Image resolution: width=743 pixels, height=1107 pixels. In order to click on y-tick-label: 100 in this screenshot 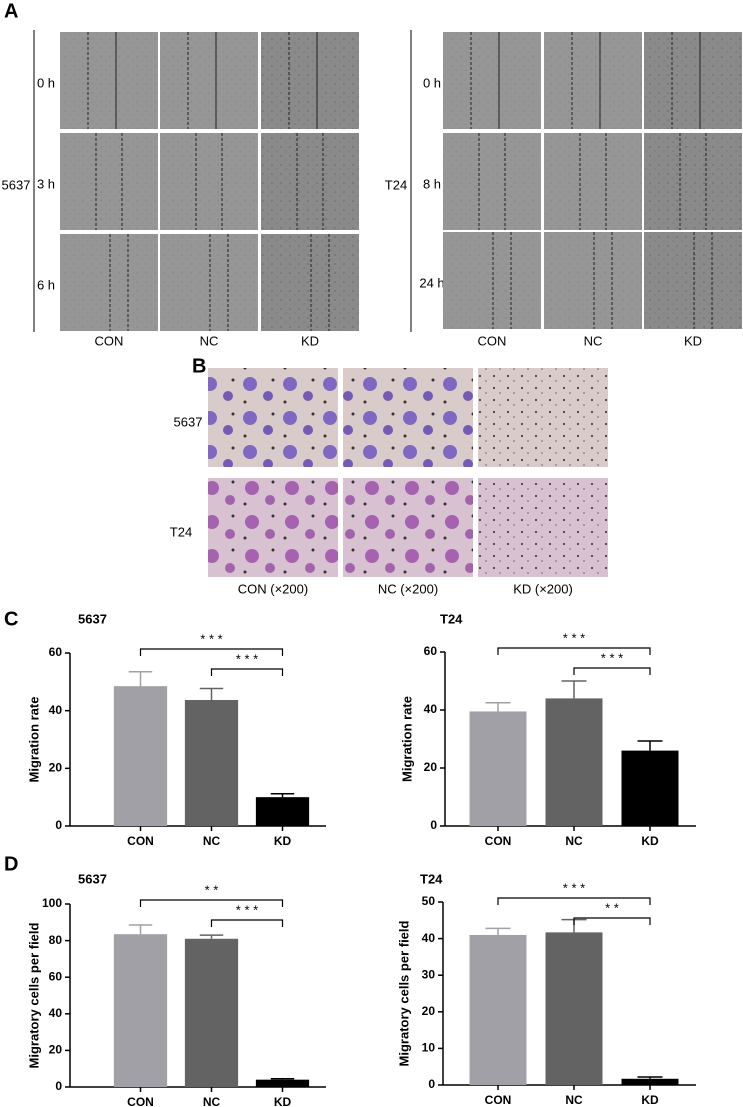, I will do `click(52, 903)`.